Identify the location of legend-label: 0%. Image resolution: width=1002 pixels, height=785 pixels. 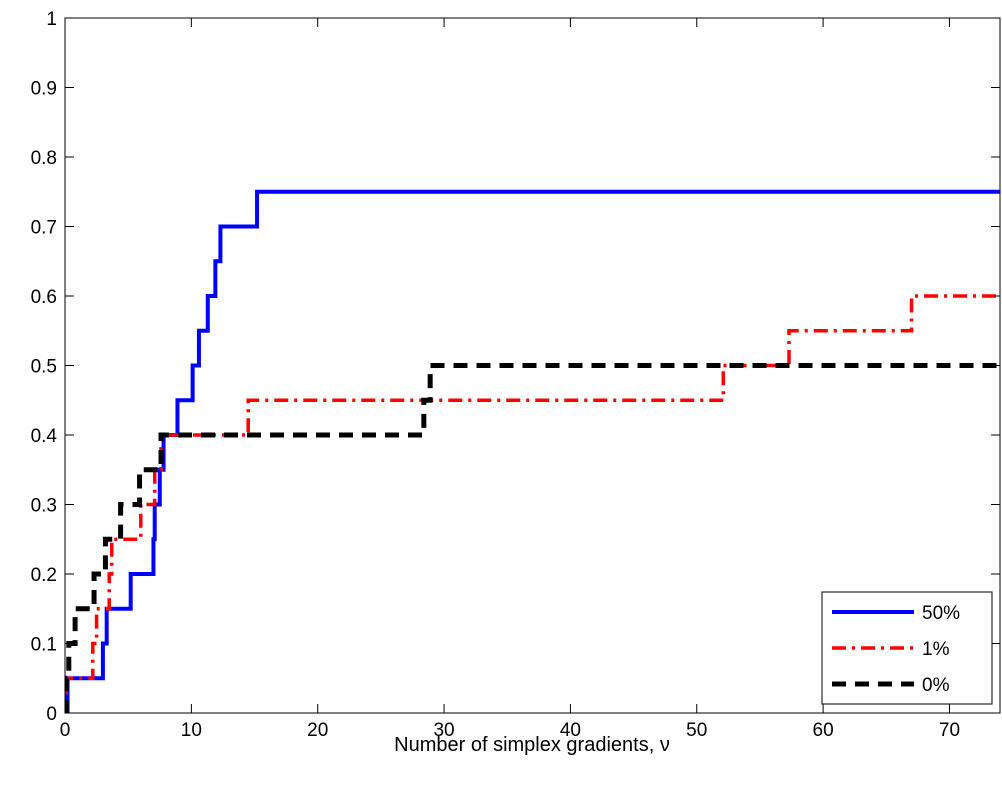
(936, 685).